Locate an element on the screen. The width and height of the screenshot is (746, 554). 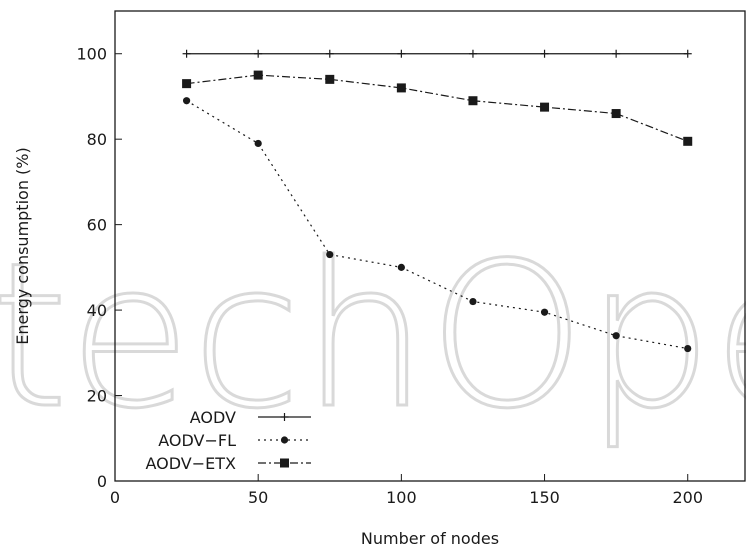
legend-label: AODV is located at coordinates (213, 417).